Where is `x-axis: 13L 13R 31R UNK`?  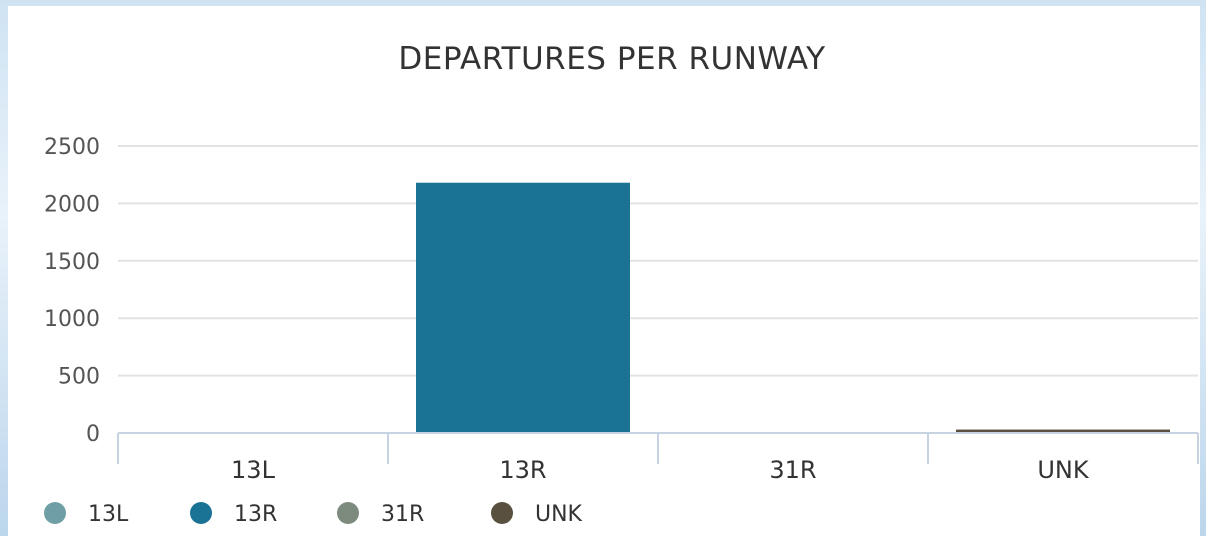 x-axis: 13L 13R 31R UNK is located at coordinates (658, 458).